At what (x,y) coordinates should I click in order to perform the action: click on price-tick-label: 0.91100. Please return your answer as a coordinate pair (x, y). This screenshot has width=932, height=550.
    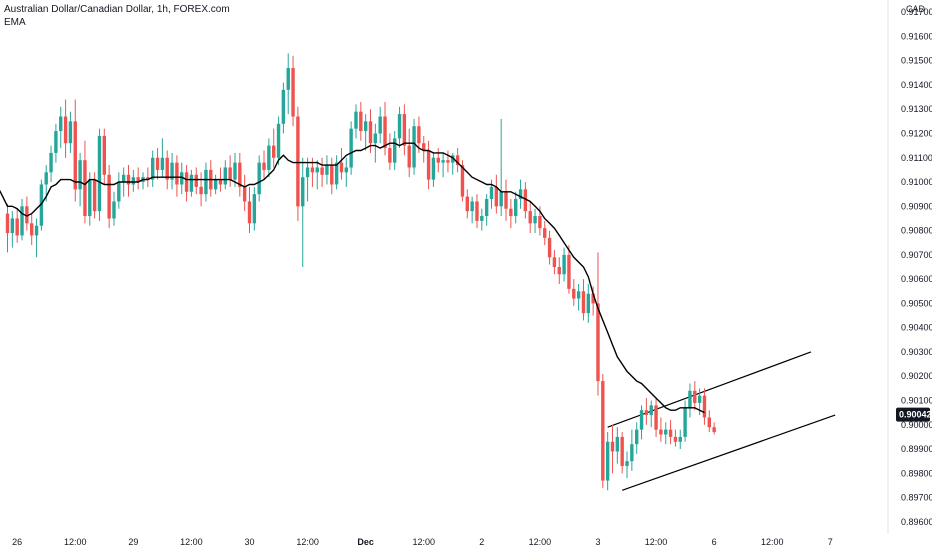
    Looking at the image, I should click on (916, 158).